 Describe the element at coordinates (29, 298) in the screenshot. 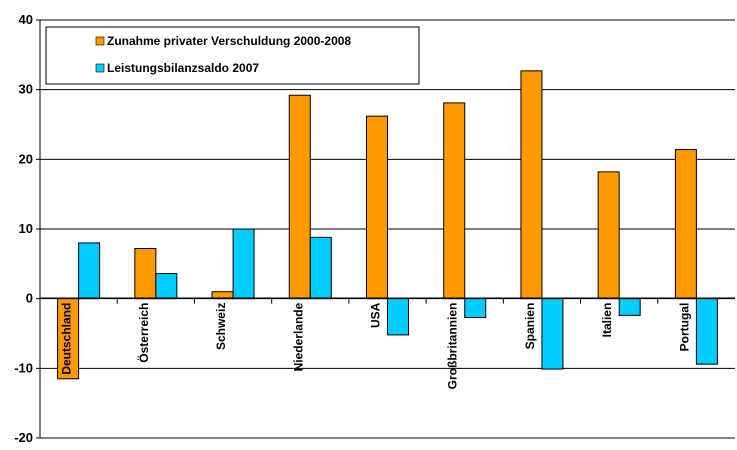

I see `y-tick-label: 0` at that location.